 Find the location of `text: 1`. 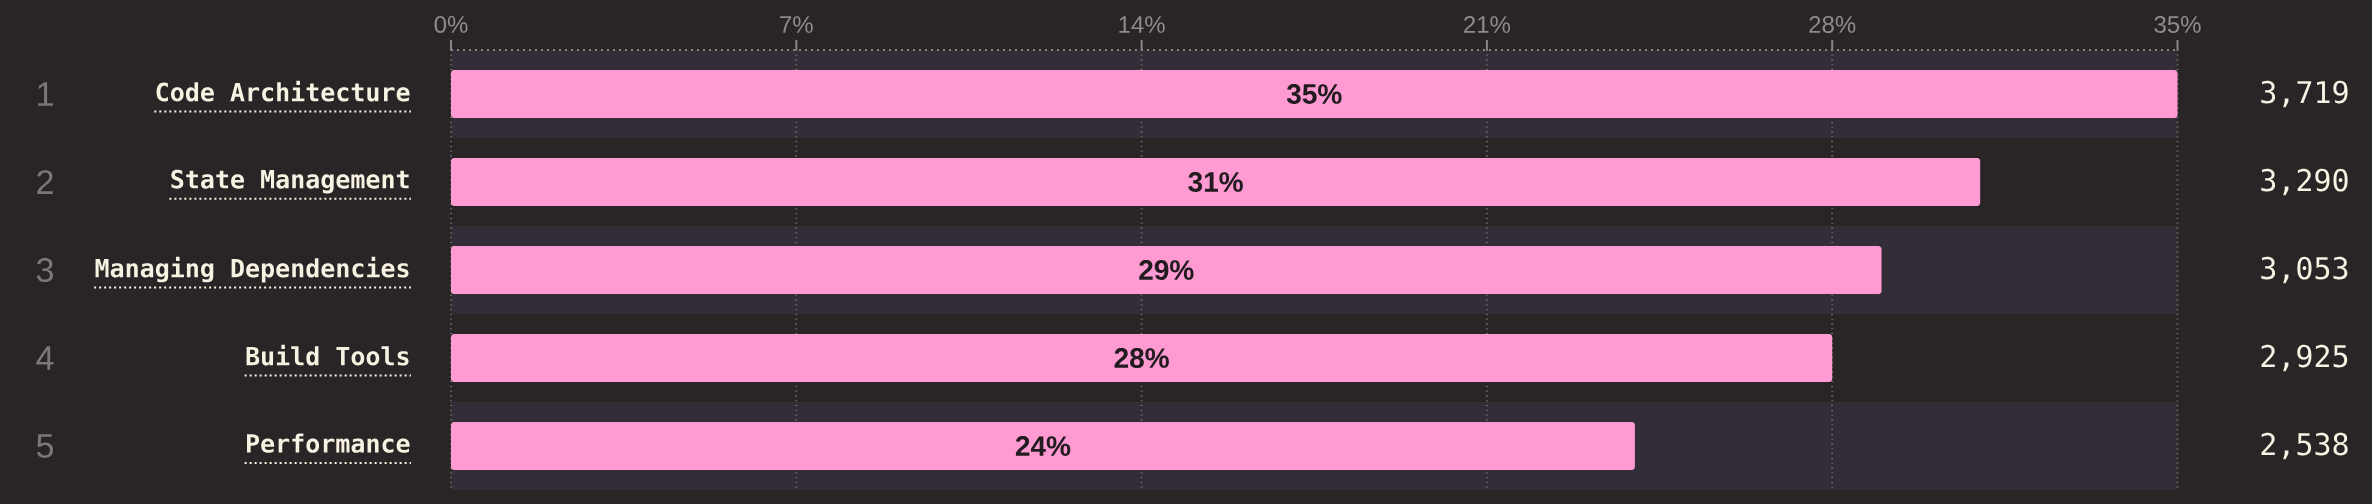

text: 1 is located at coordinates (45, 94).